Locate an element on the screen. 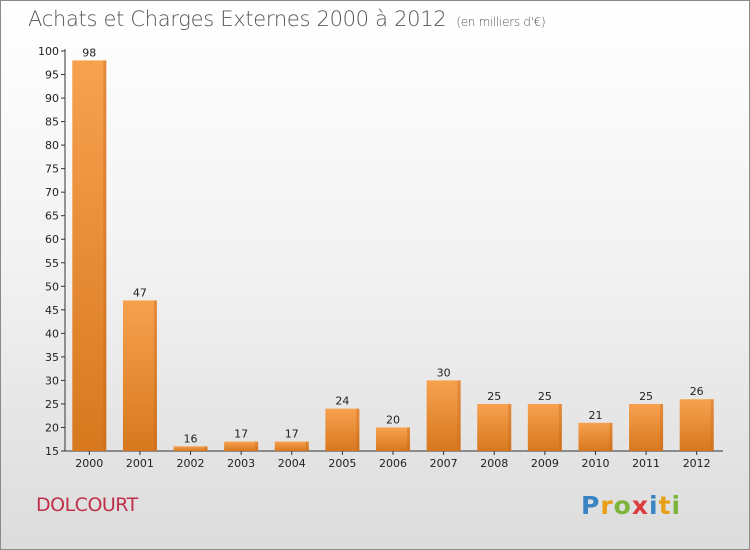 This screenshot has height=550, width=750. x-tick-label: 2010 is located at coordinates (595, 463).